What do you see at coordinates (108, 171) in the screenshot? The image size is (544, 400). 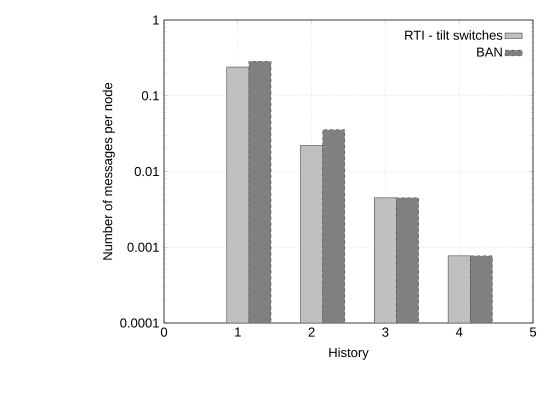 I see `y-axis-title: Number of messages per node` at bounding box center [108, 171].